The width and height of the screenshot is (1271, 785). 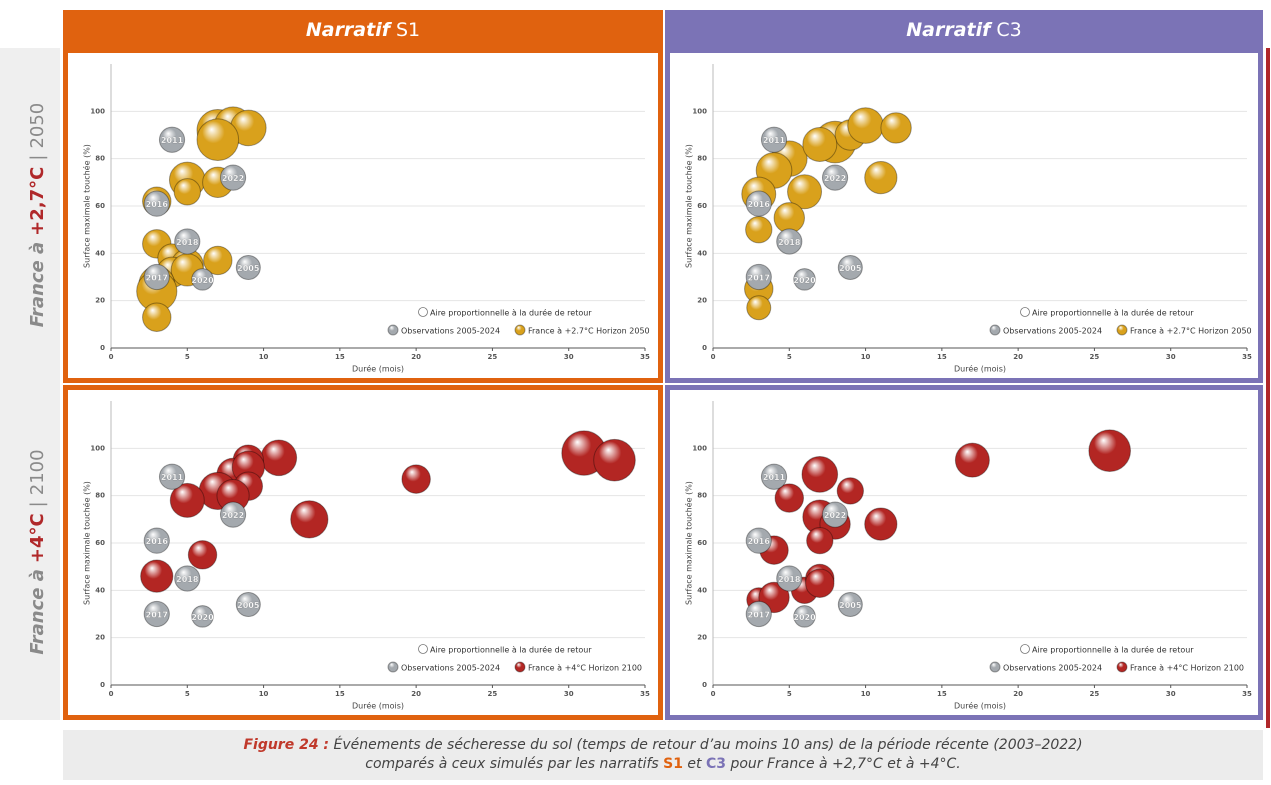 I want to click on y-tick-label: 60, so click(x=100, y=543).